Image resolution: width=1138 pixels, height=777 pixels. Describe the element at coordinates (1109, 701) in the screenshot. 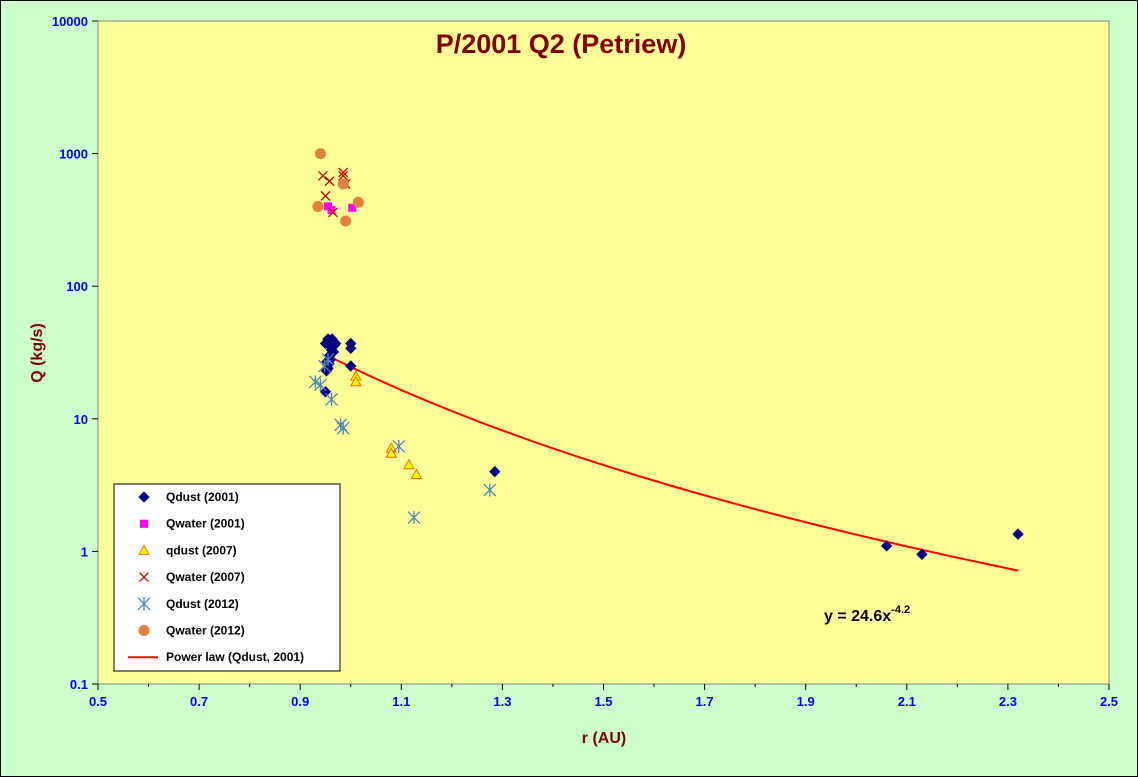

I see `x-tick-label: 2.5` at that location.